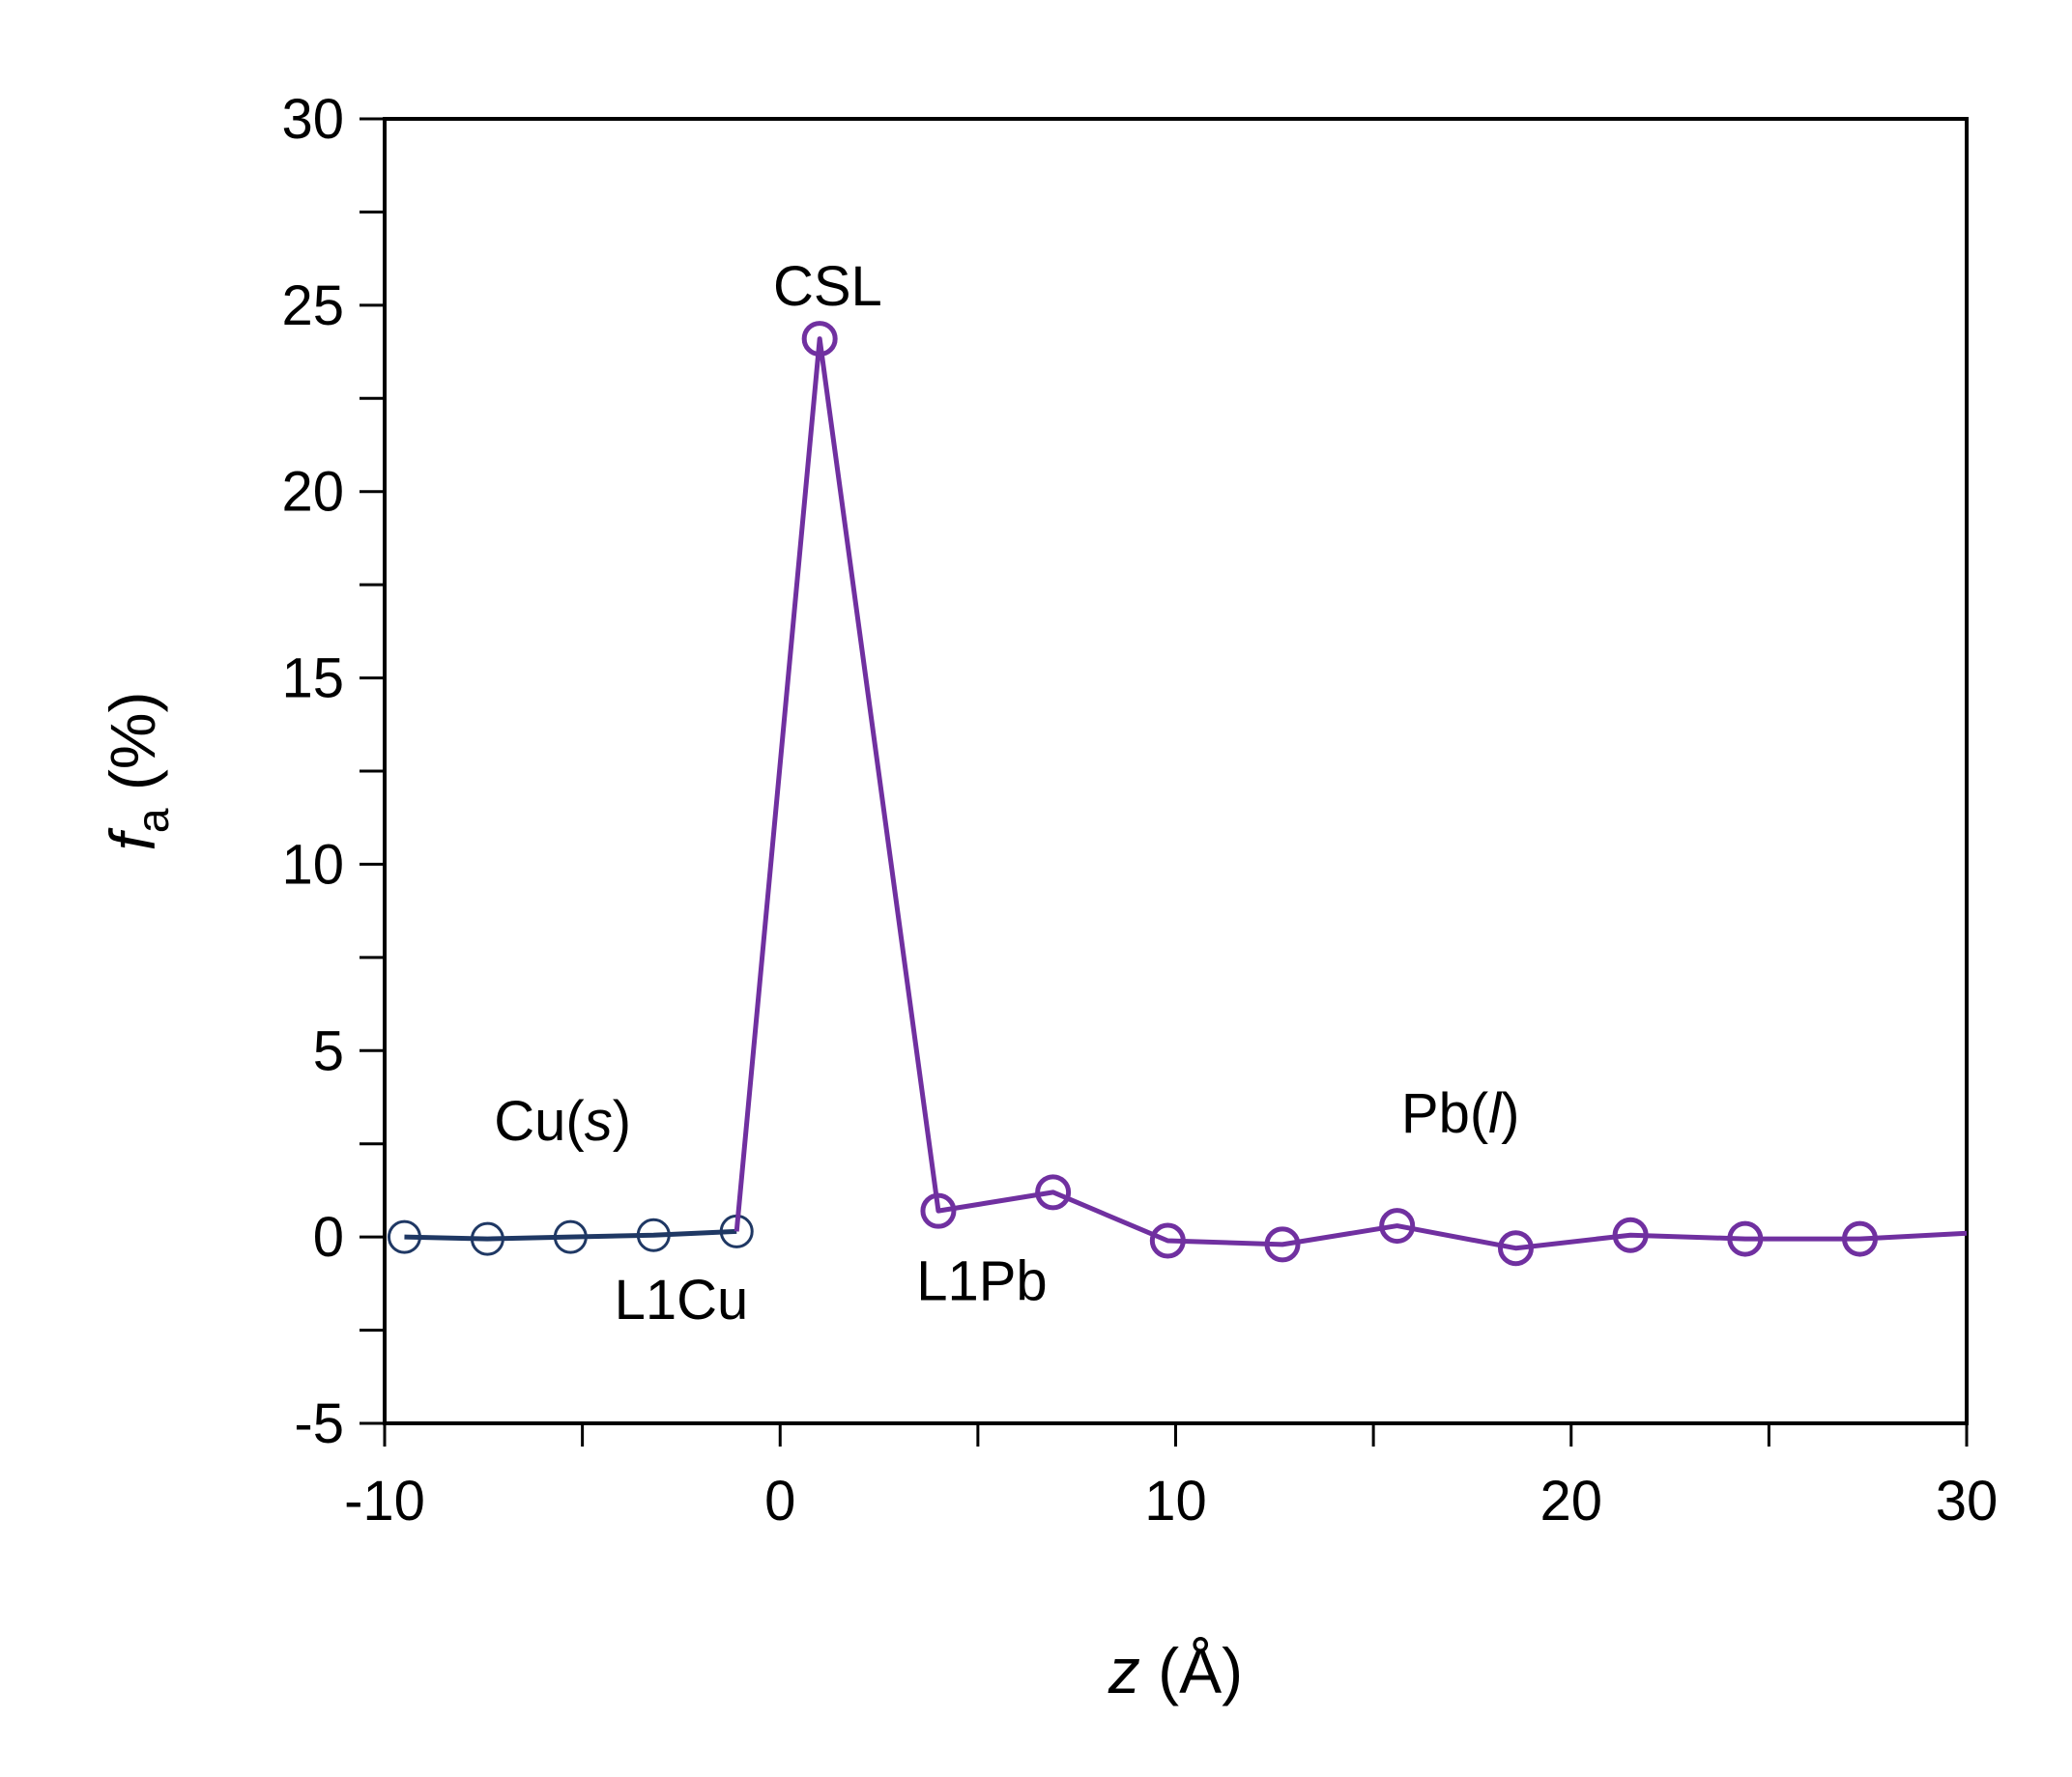  I want to click on x-tick-label: 20, so click(1571, 1502).